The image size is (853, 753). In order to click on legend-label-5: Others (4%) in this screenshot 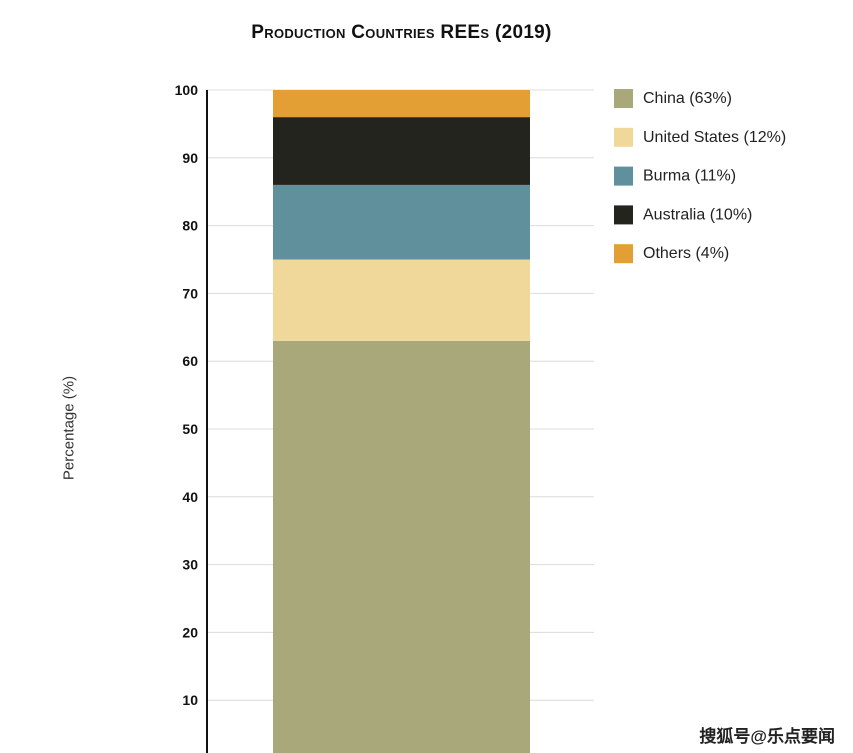, I will do `click(686, 253)`.